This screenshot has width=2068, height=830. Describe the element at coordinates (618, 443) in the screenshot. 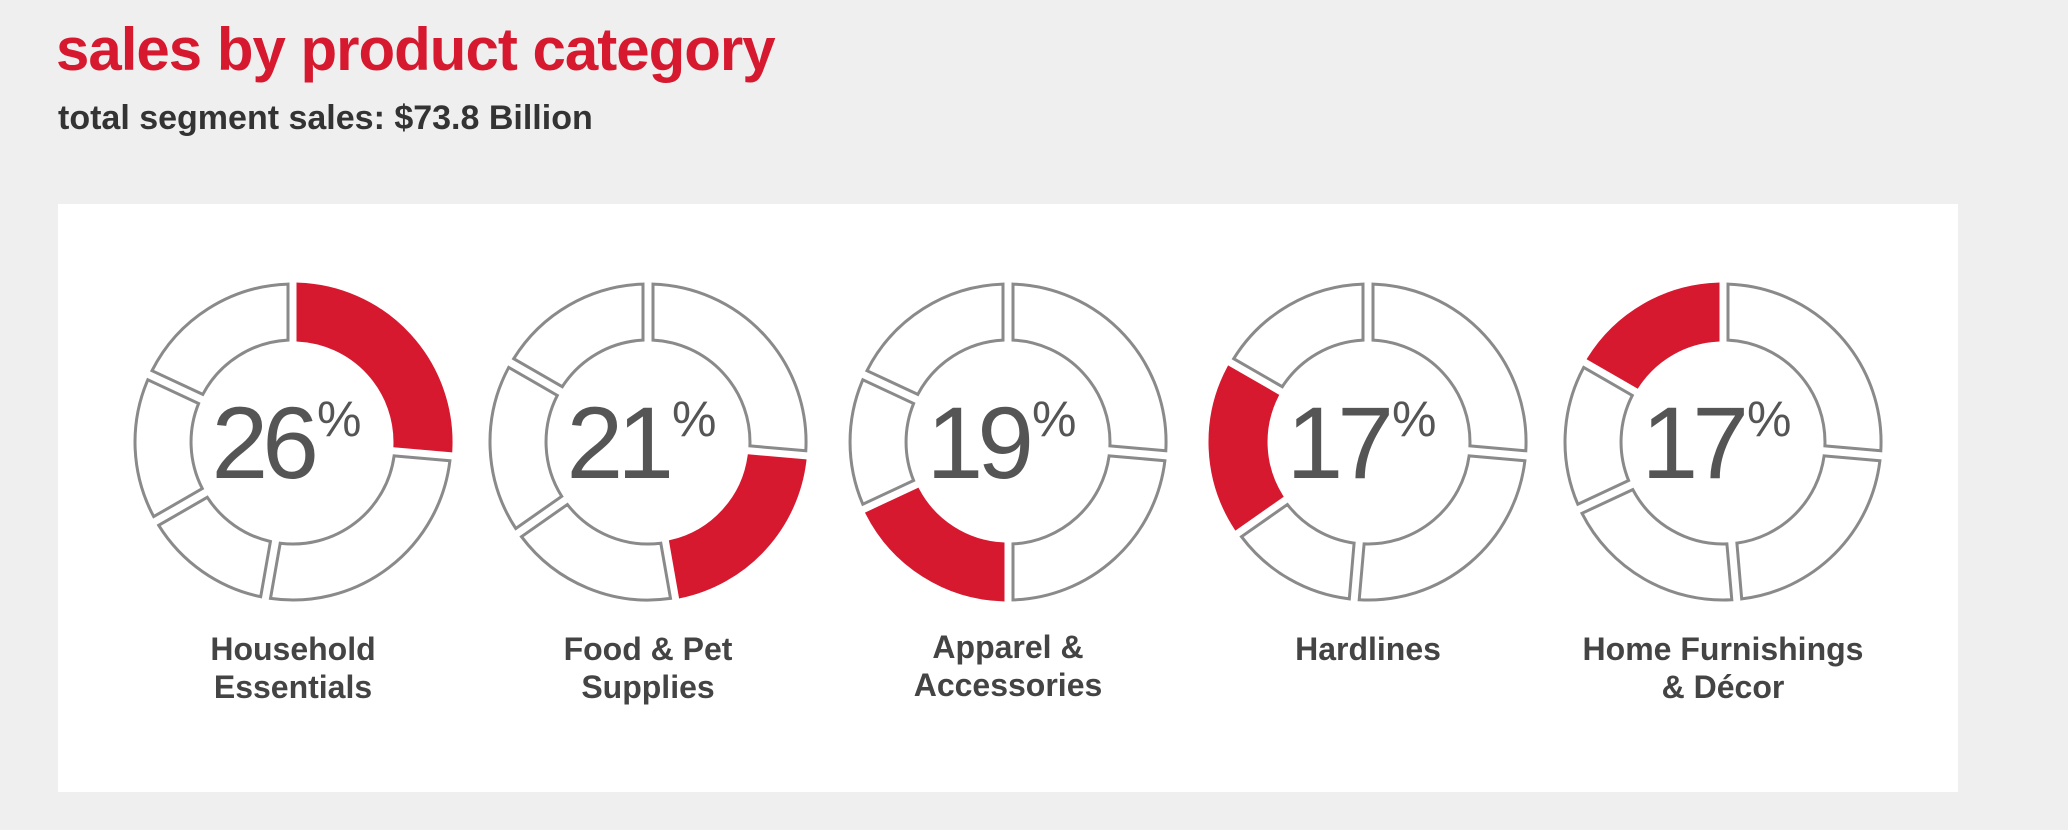

I see `value-label: 21` at that location.